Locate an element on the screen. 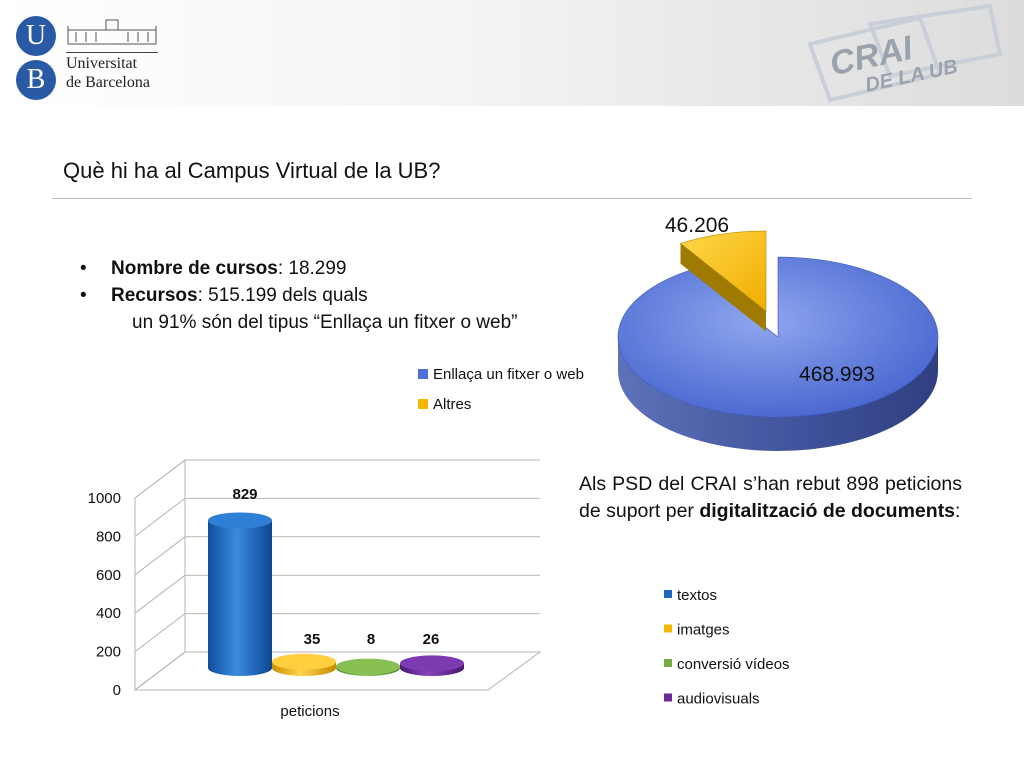 The width and height of the screenshot is (1024, 768). bar-textos is located at coordinates (240, 598).